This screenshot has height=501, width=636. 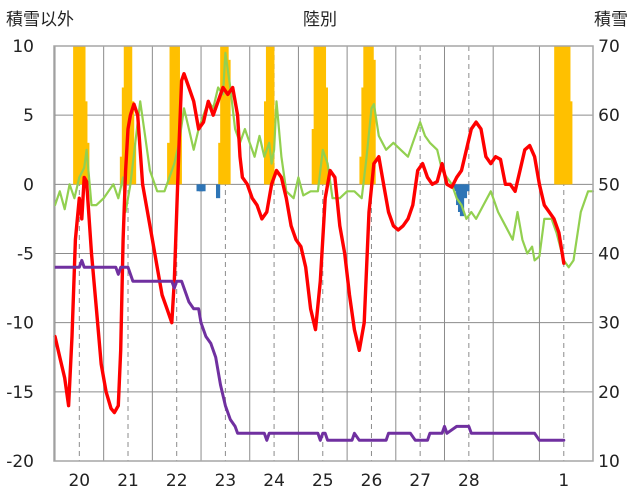 What do you see at coordinates (20, 462) in the screenshot?
I see `y-tick-label-left: -20` at bounding box center [20, 462].